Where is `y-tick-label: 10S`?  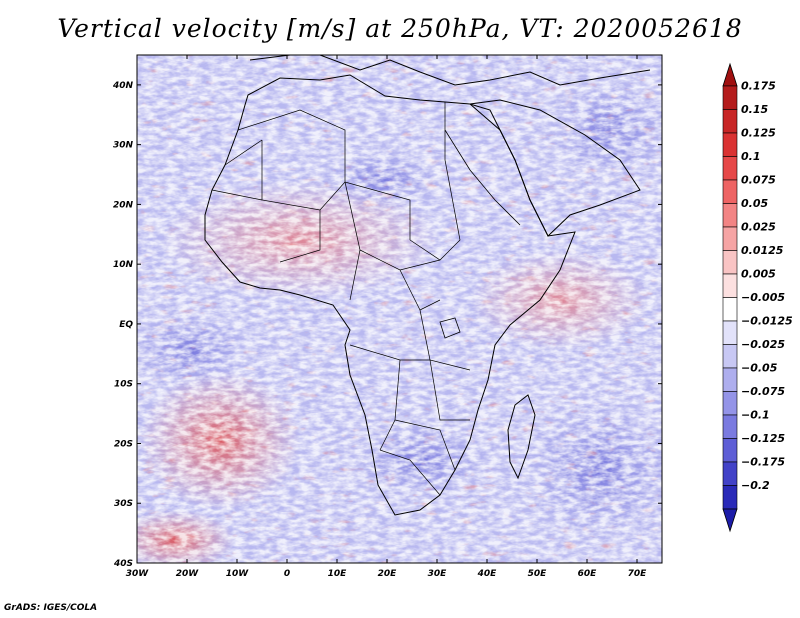 y-tick-label: 10S is located at coordinates (123, 385).